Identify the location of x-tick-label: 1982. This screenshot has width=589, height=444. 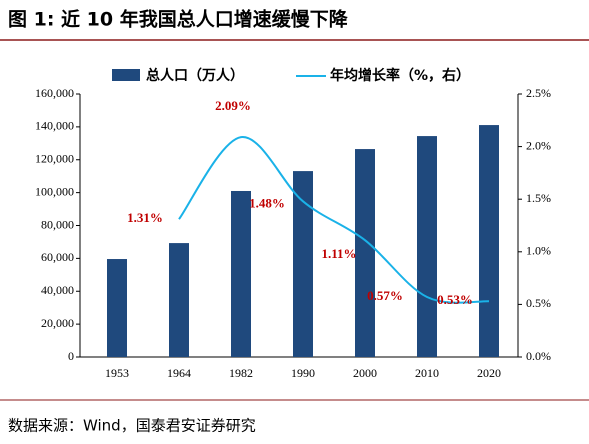
(241, 373).